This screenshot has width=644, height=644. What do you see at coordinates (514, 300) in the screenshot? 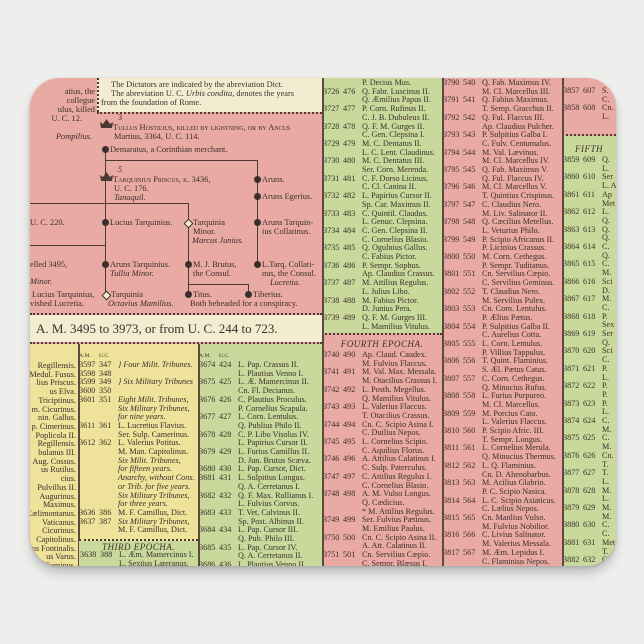
I see `consul-name: M. Servilius Pulex.` at bounding box center [514, 300].